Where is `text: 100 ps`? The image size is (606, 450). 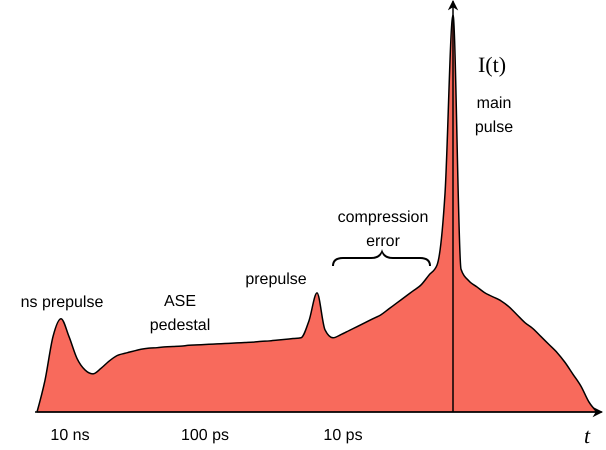 text: 100 ps is located at coordinates (205, 435).